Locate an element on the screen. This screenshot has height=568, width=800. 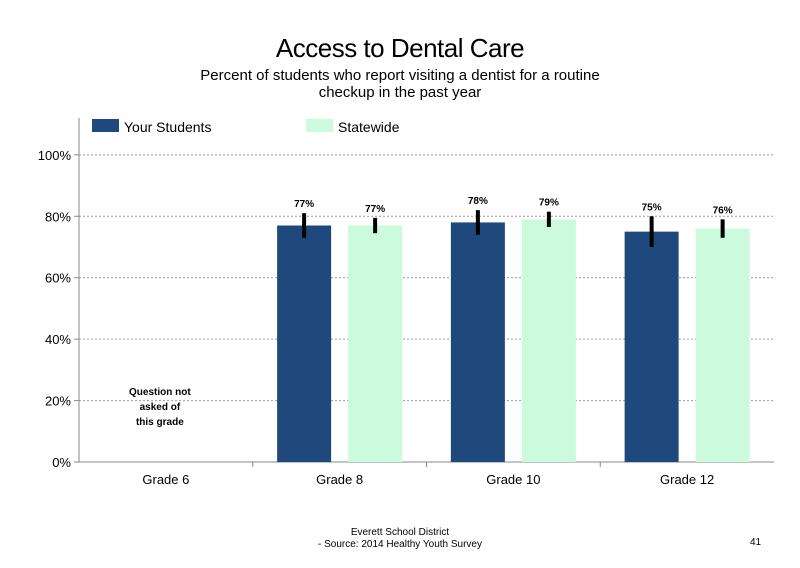
page-number: 41 is located at coordinates (756, 542).